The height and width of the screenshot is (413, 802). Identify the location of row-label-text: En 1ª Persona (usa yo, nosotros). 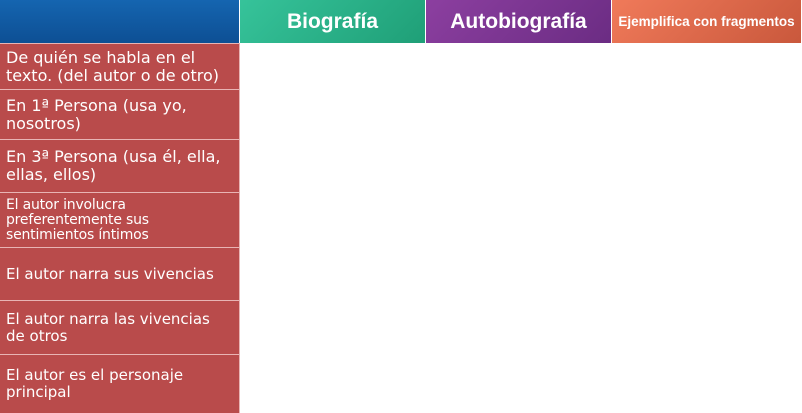
(96, 114).